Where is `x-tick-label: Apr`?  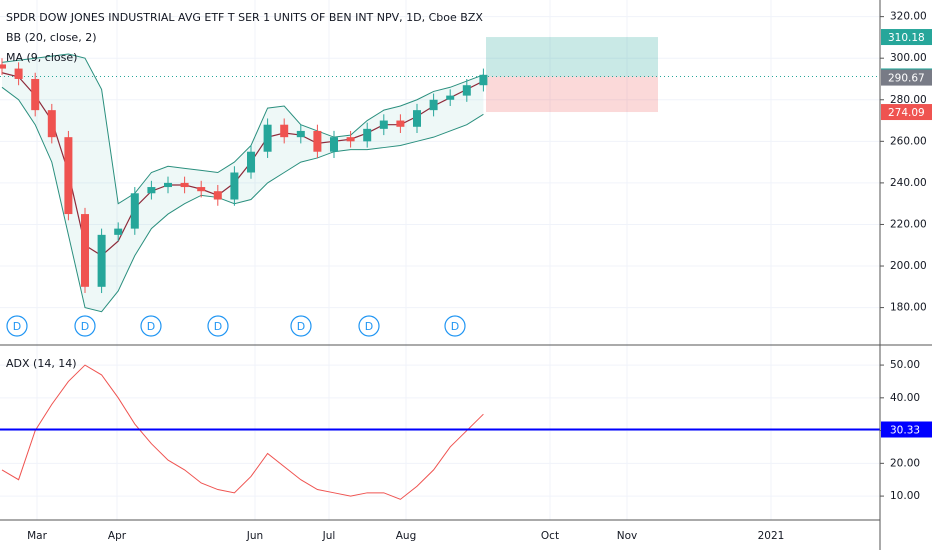
x-tick-label: Apr is located at coordinates (117, 536).